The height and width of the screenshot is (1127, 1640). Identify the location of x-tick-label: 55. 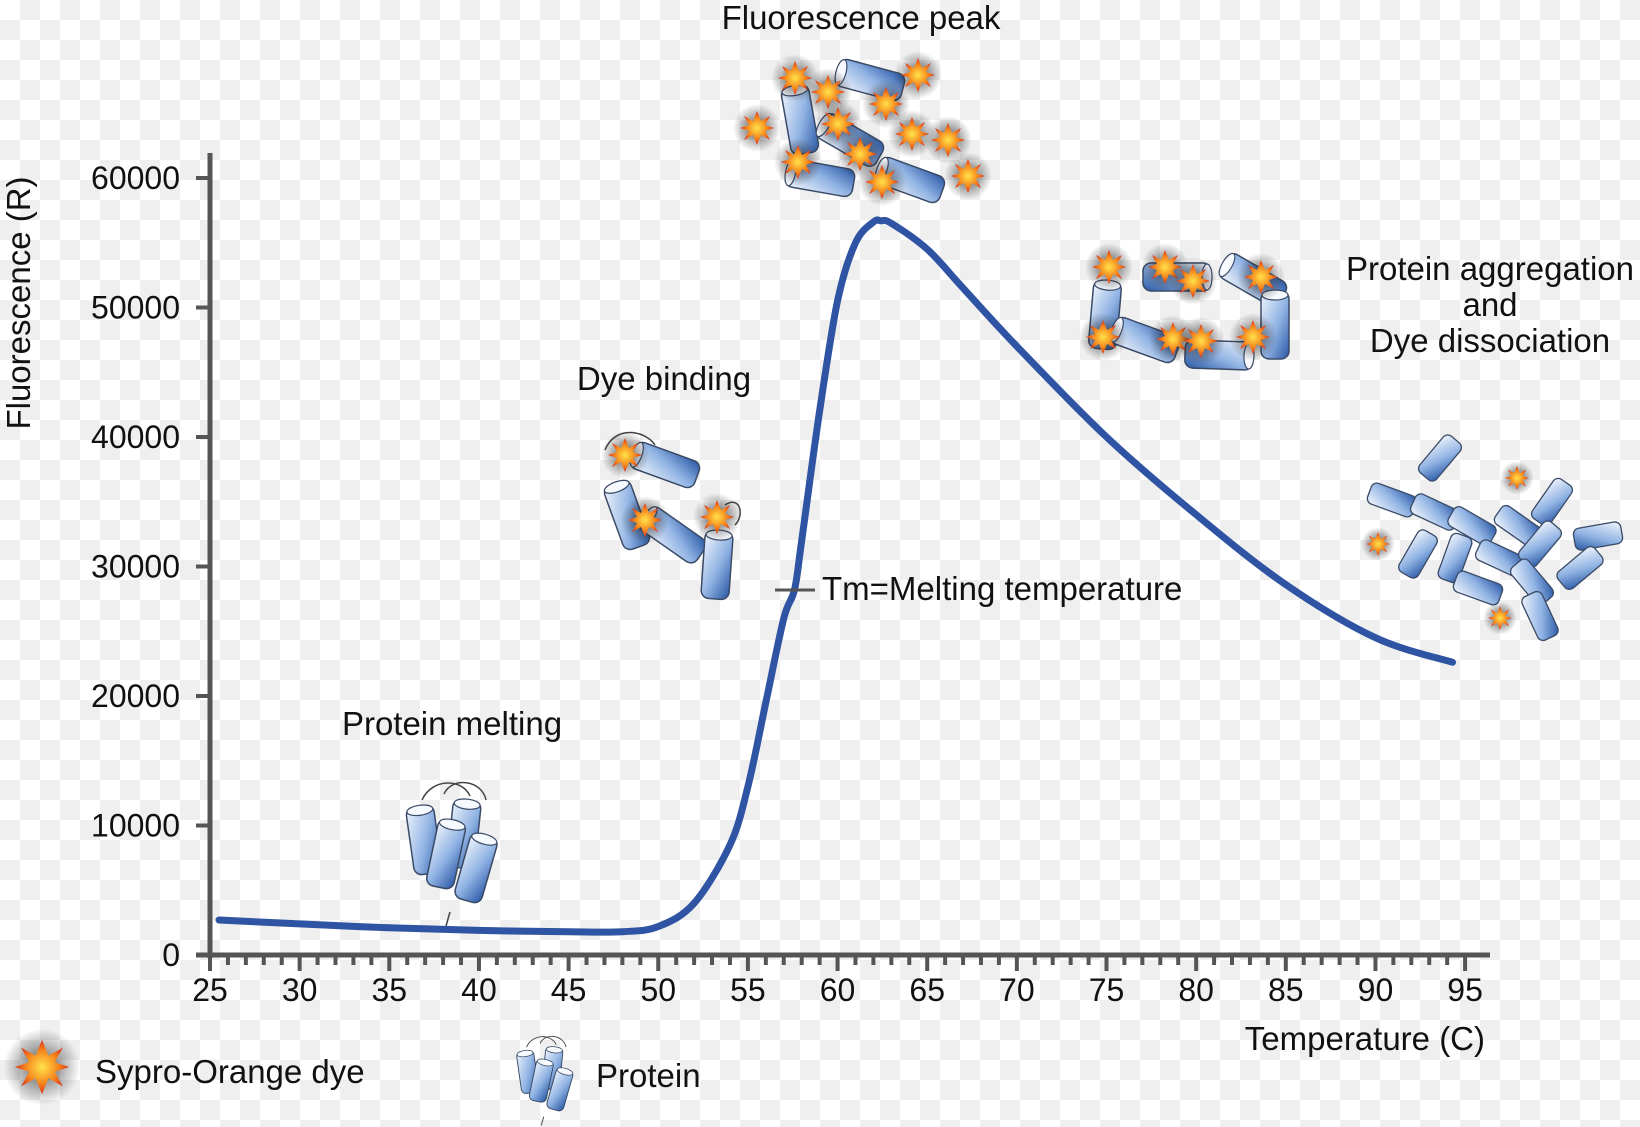
(748, 990).